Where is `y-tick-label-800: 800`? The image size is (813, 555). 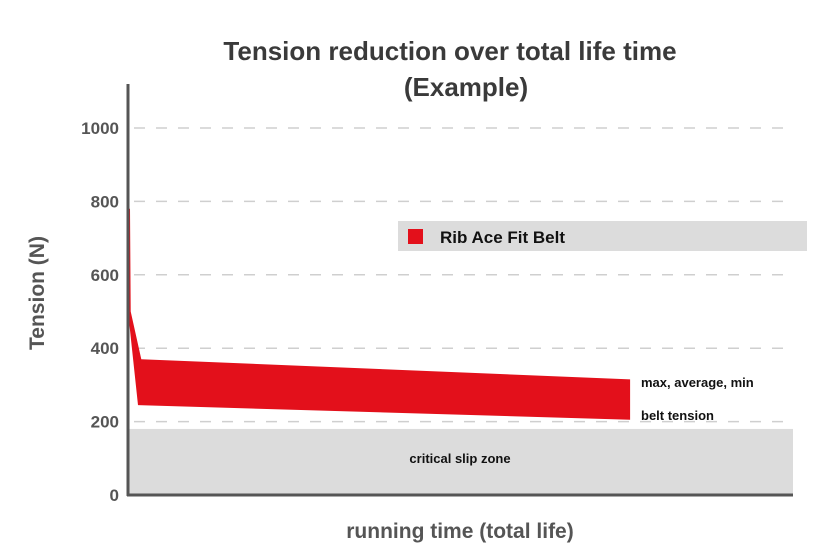 y-tick-label-800: 800 is located at coordinates (105, 201).